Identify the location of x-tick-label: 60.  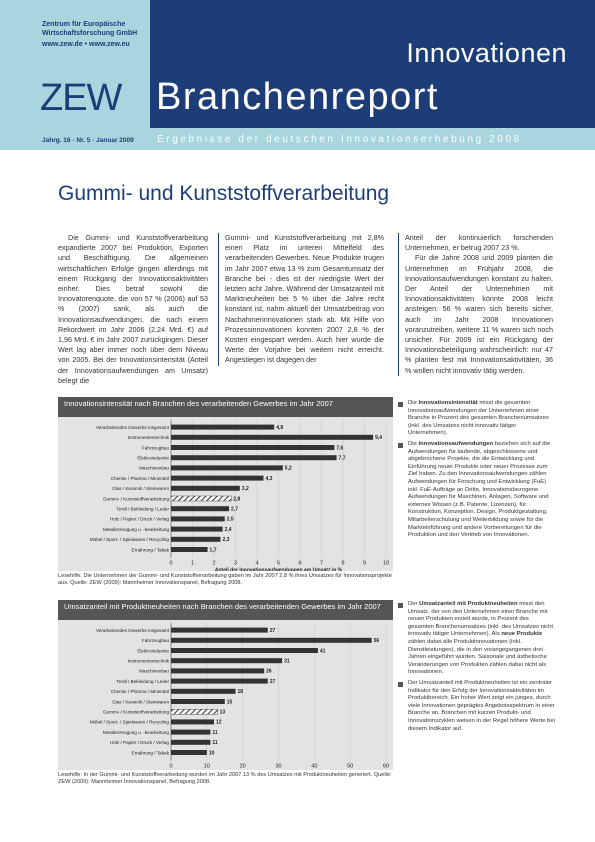
(386, 767).